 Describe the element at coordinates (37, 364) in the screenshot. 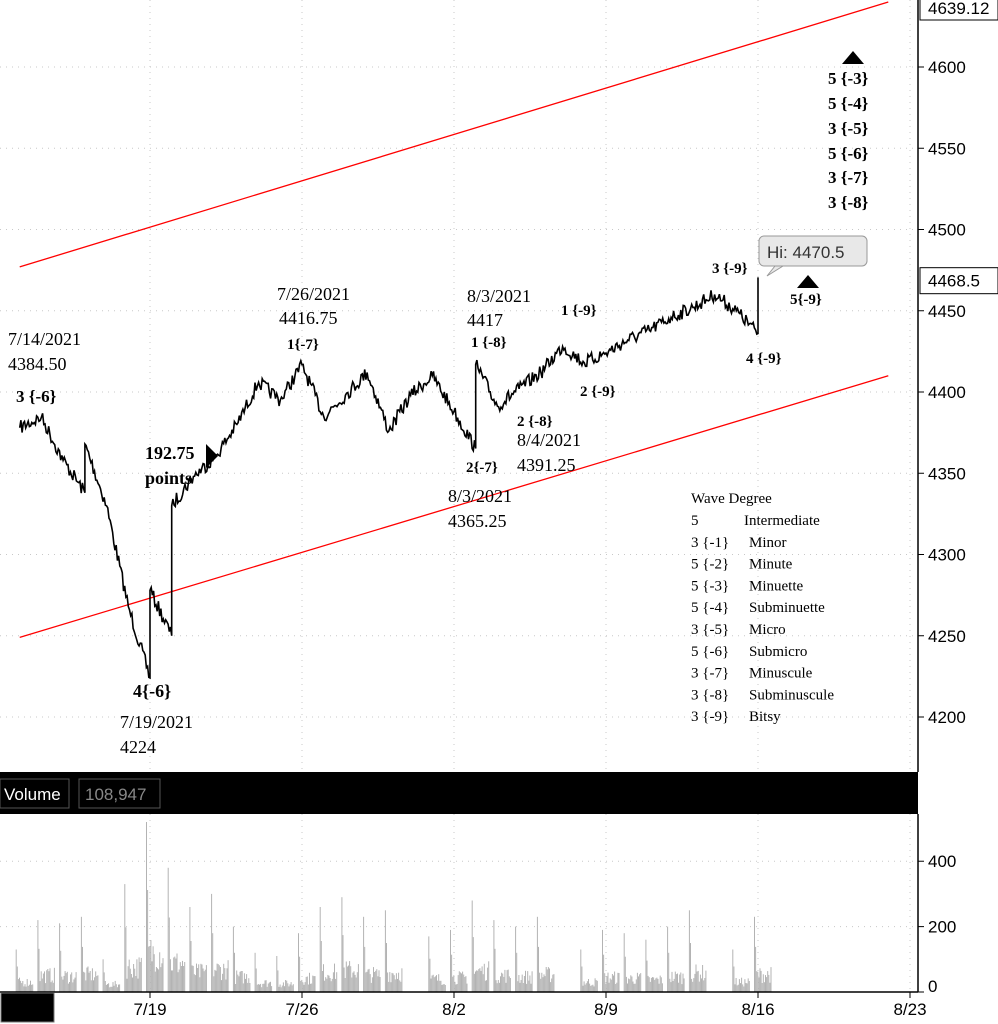

I see `annotation-jul14-value: 4384.50` at that location.